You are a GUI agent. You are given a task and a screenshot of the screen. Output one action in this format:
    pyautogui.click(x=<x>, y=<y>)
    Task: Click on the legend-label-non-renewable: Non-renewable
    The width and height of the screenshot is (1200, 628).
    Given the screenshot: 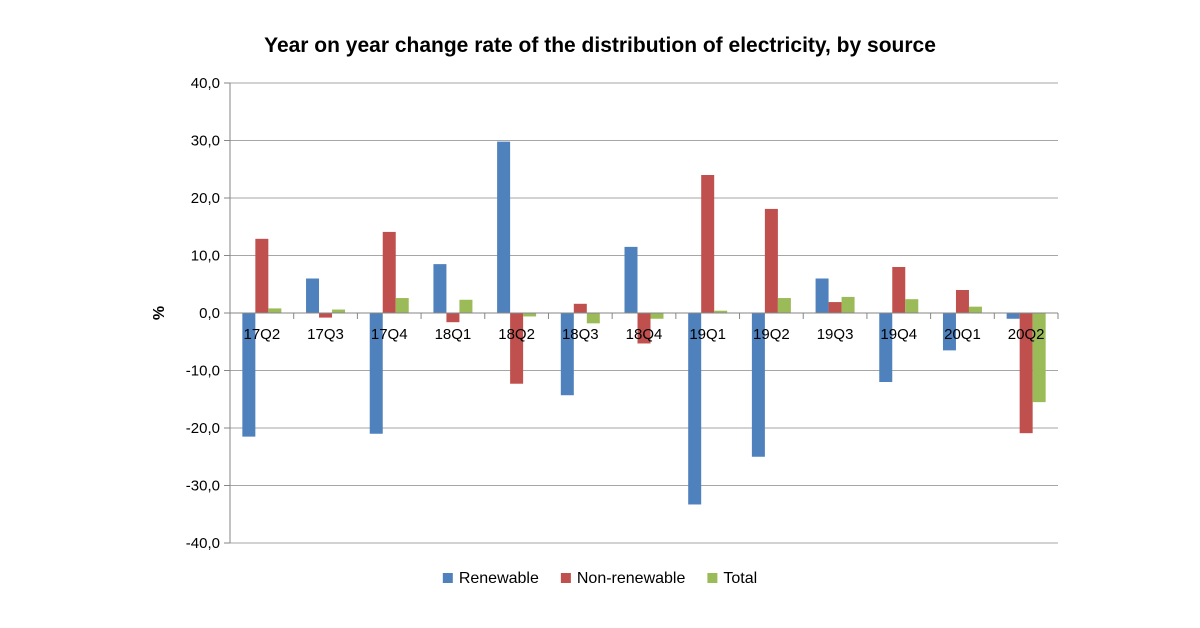 What is the action you would take?
    pyautogui.click(x=631, y=578)
    